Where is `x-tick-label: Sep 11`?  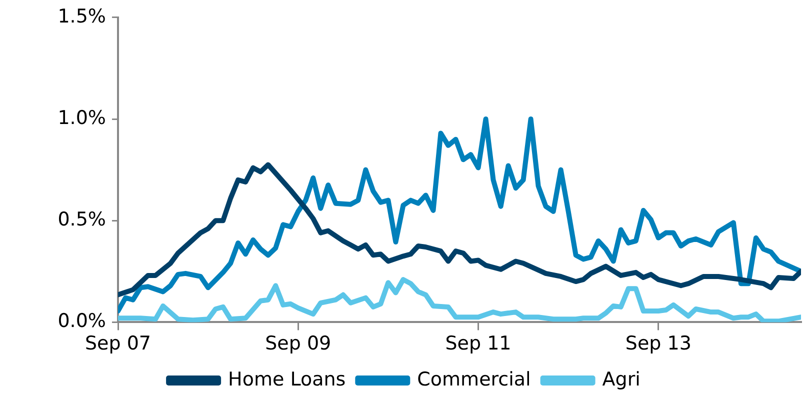
x-tick-label: Sep 11 is located at coordinates (478, 343).